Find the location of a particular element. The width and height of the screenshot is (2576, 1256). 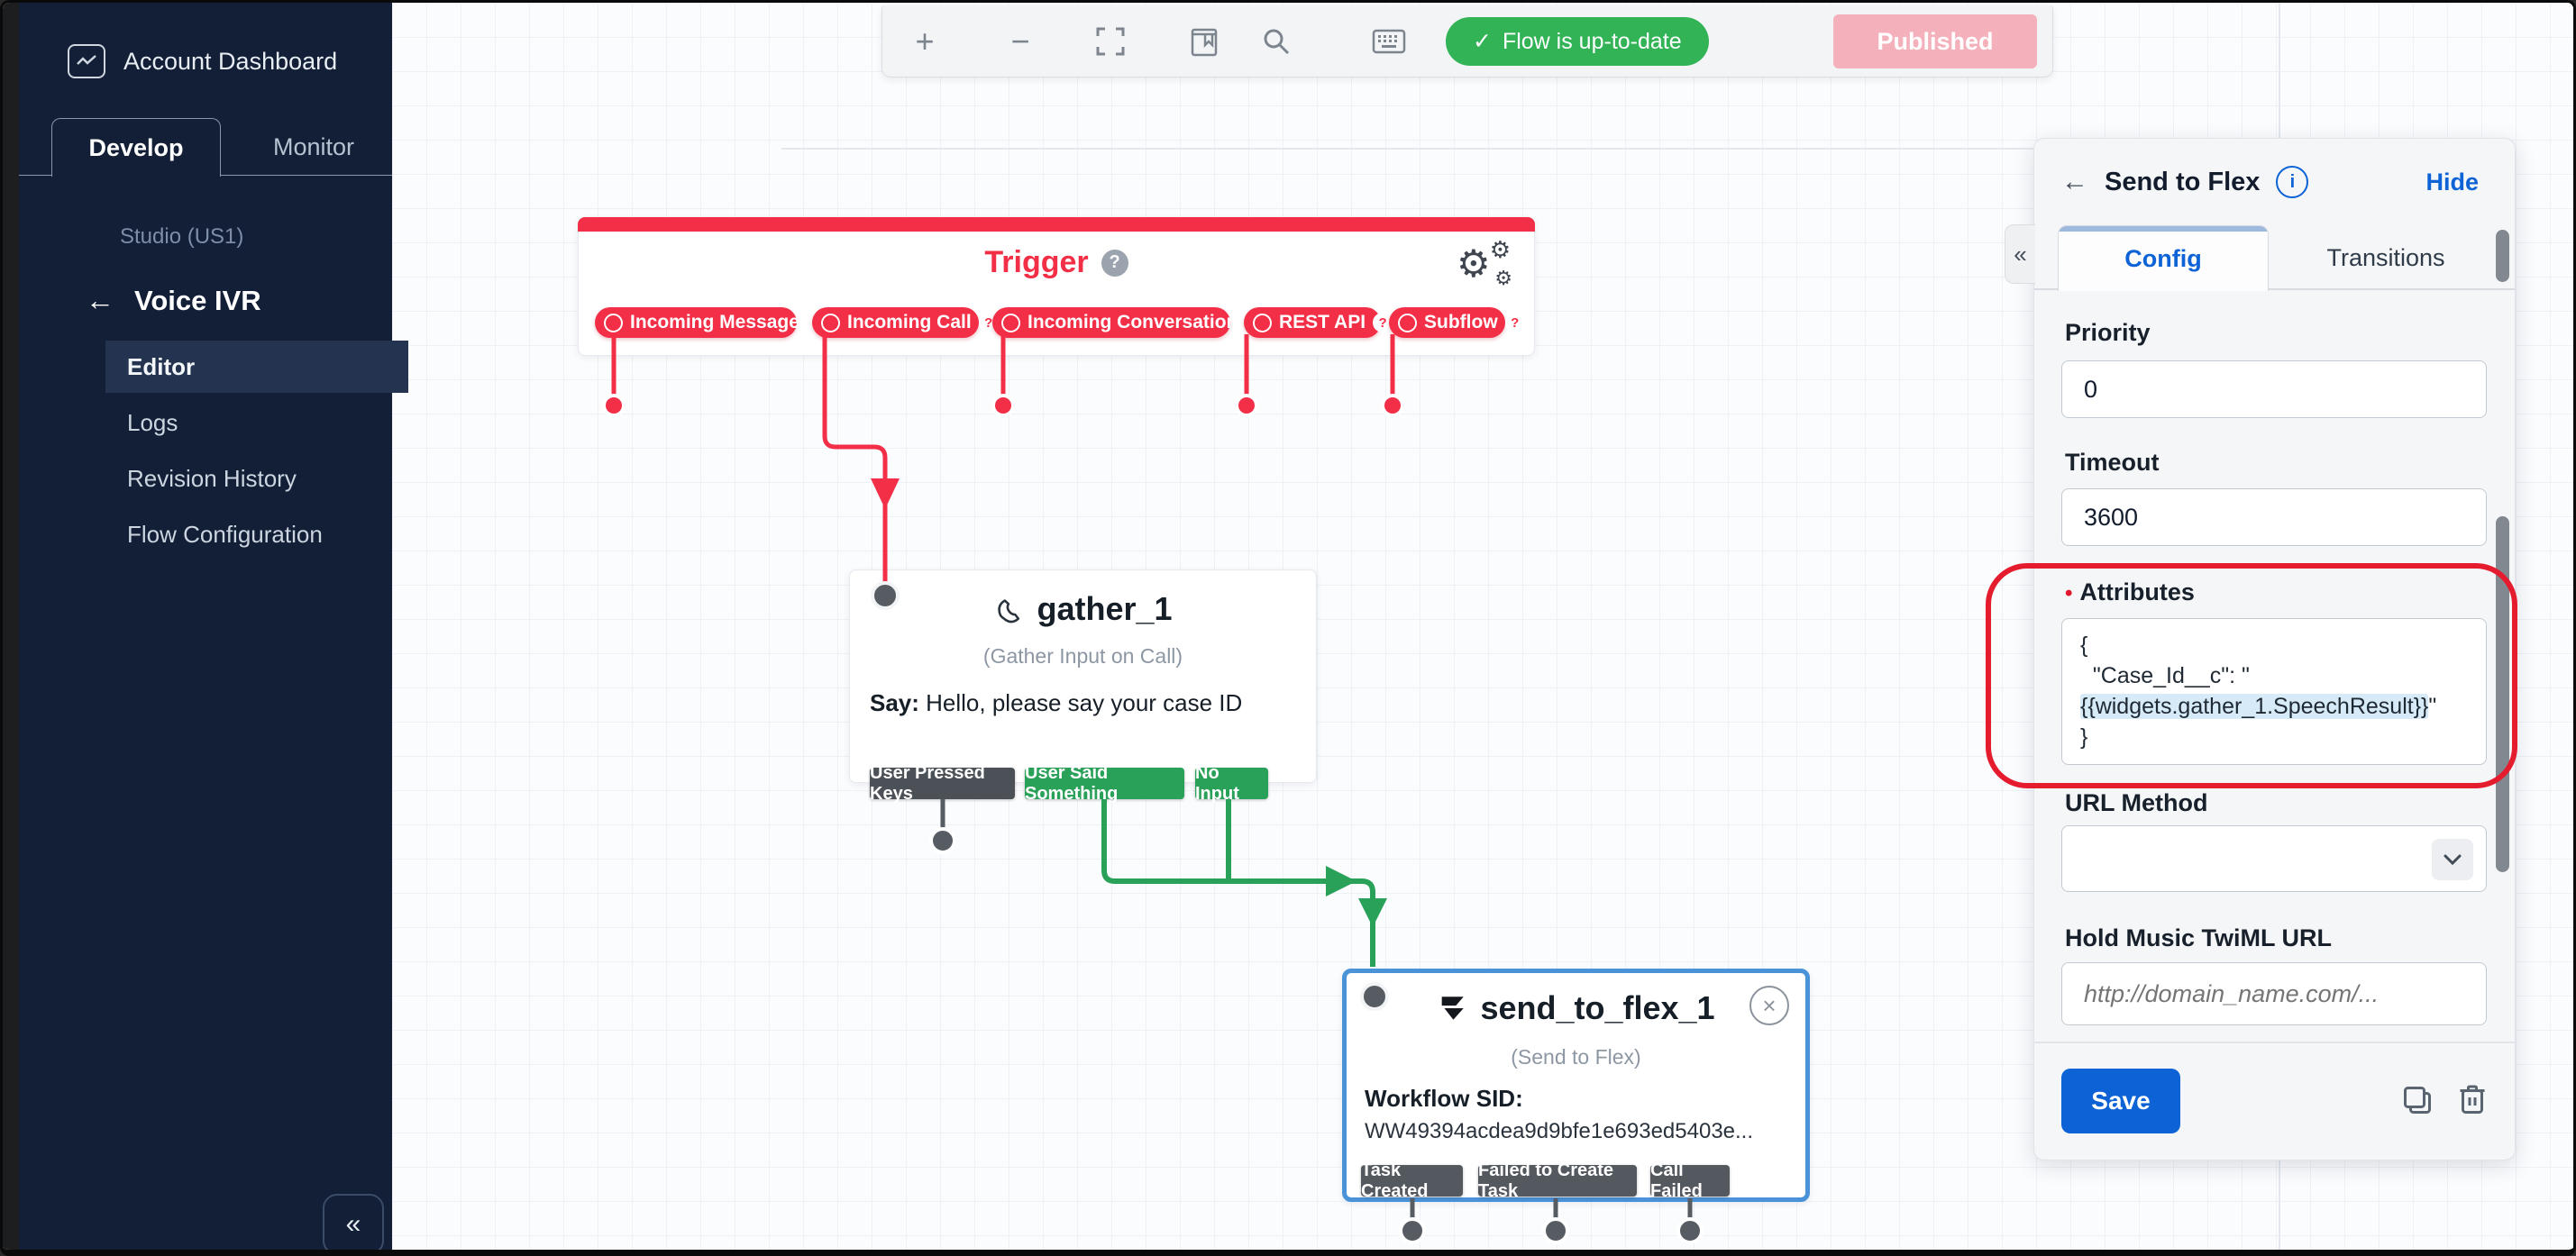

trigger-settings-gears-icon: ⚙ ⚙ ⚙ is located at coordinates (1484, 262).